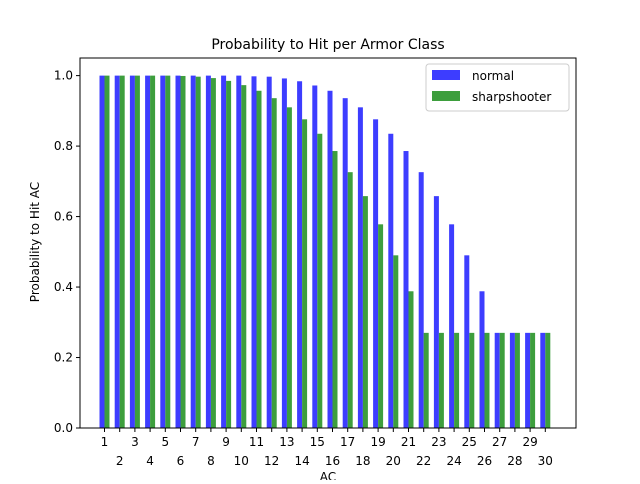 The image size is (640, 484). What do you see at coordinates (377, 442) in the screenshot?
I see `x-tick-label: 19` at bounding box center [377, 442].